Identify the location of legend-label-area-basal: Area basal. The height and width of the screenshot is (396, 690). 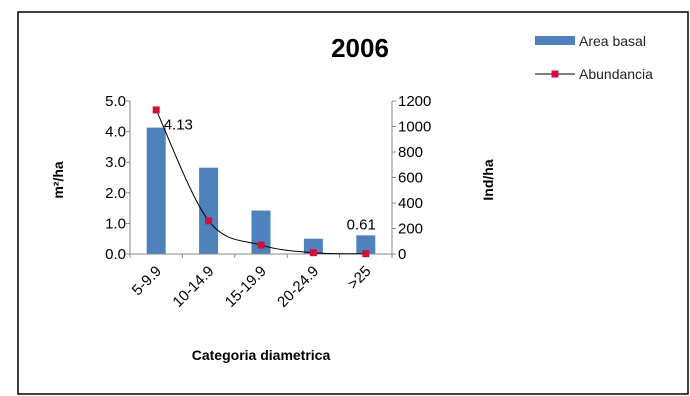
(612, 41).